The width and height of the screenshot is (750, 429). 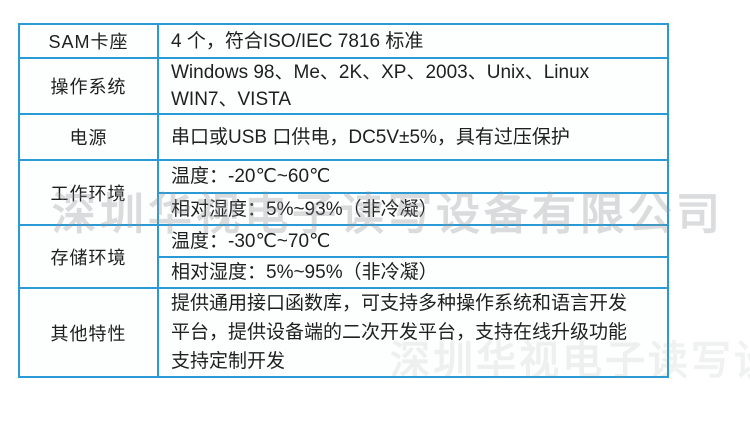 I want to click on row-label-power: 电源, so click(x=88, y=137).